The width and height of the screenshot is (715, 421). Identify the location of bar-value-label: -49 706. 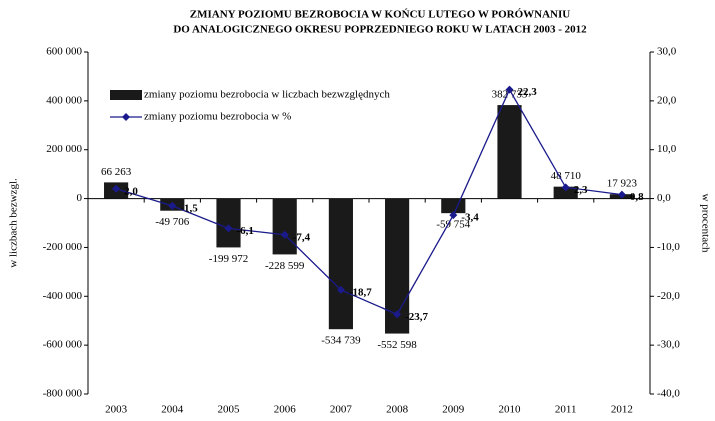
(172, 222).